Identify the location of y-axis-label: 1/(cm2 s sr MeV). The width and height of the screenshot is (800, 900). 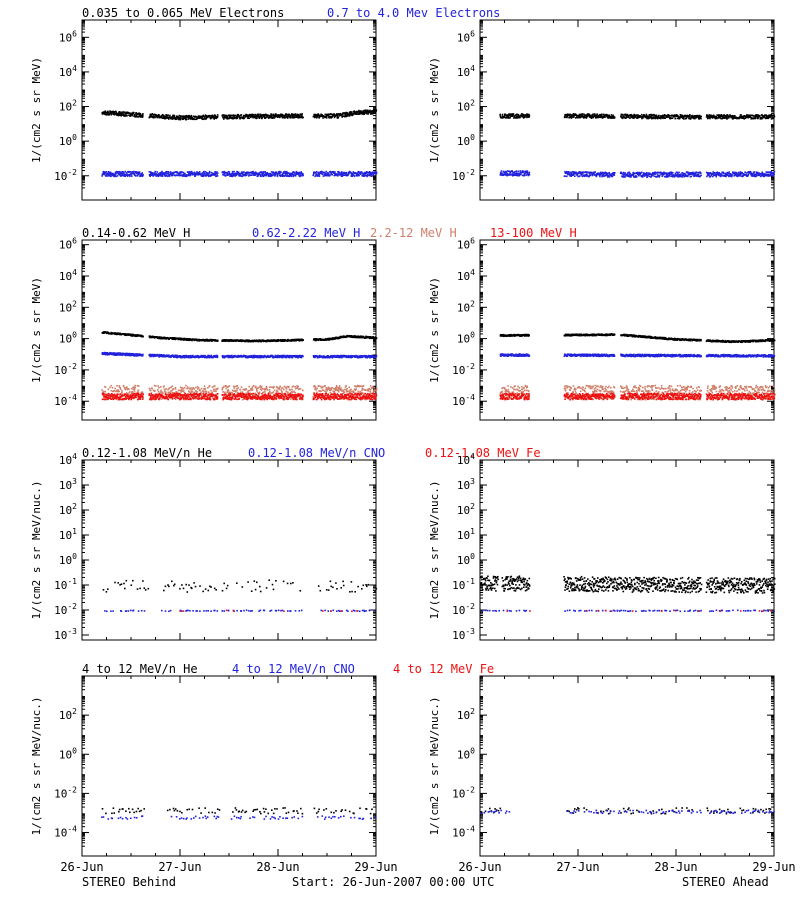
(36, 110).